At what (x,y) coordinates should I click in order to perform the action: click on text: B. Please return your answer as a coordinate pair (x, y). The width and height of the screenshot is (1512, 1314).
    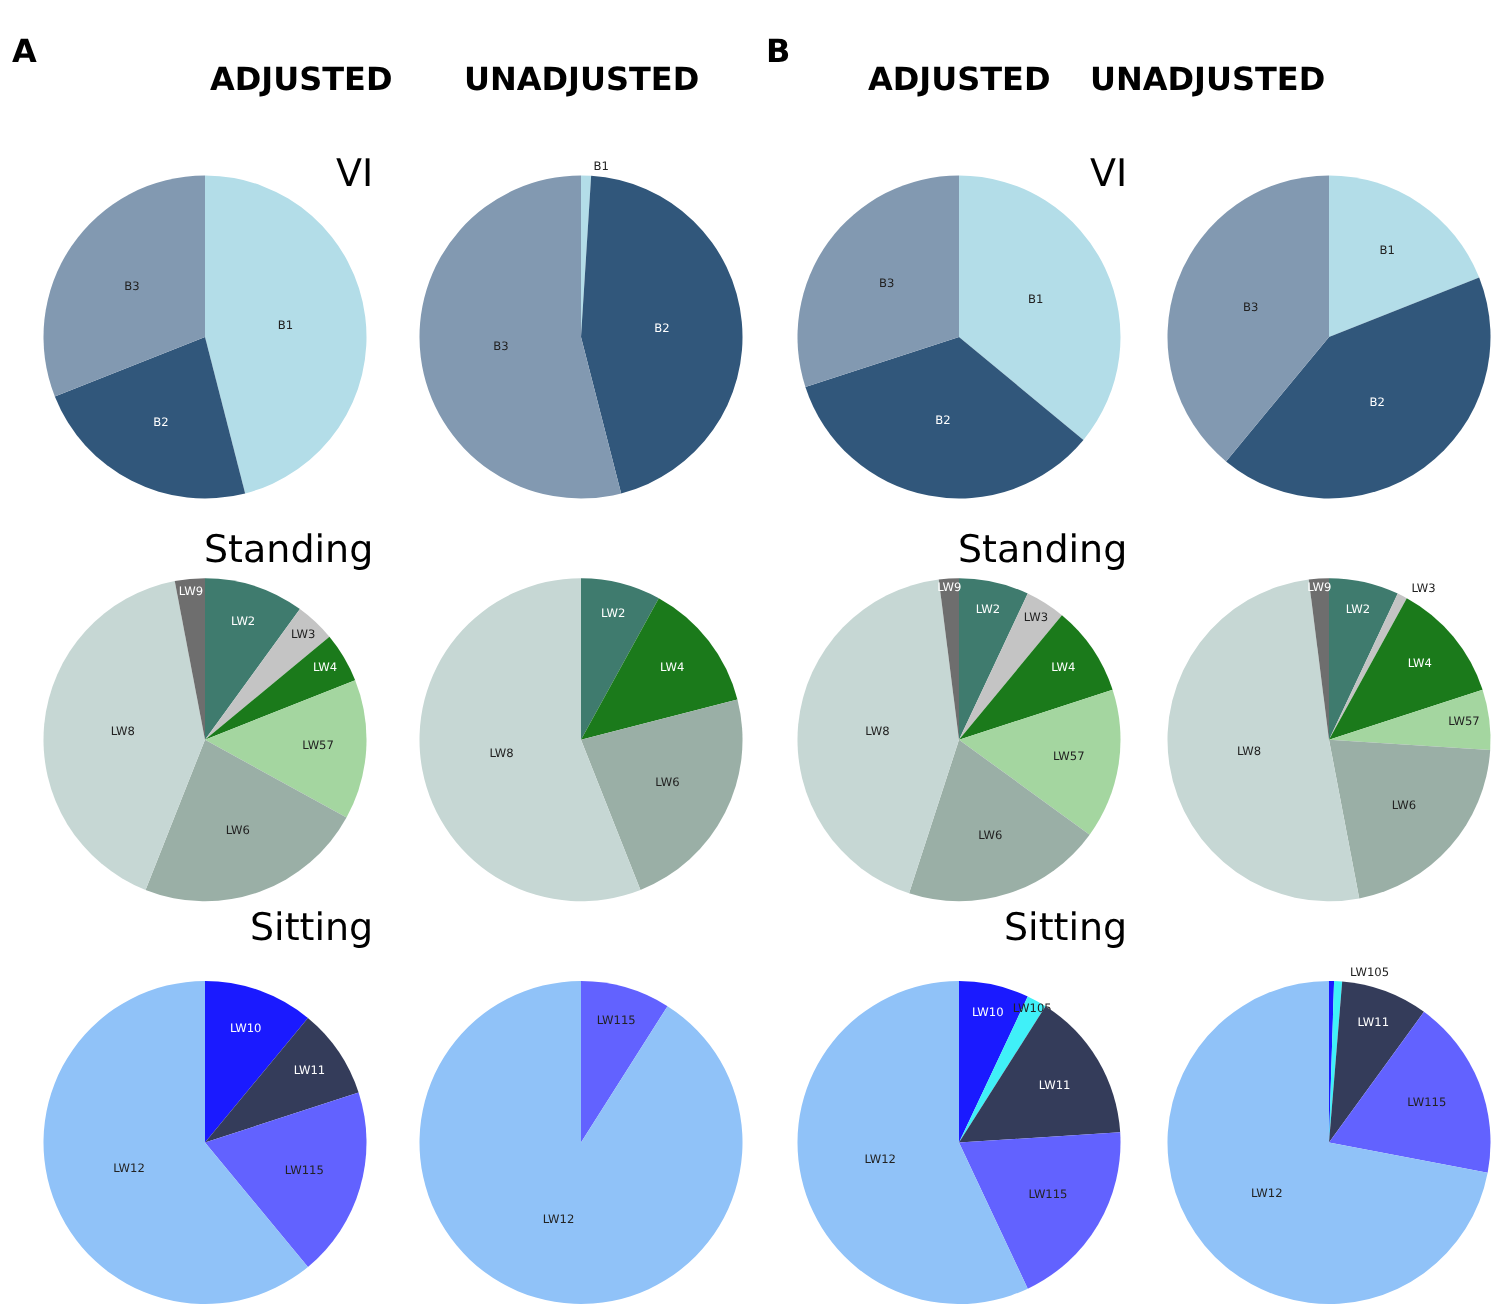
    Looking at the image, I should click on (778, 51).